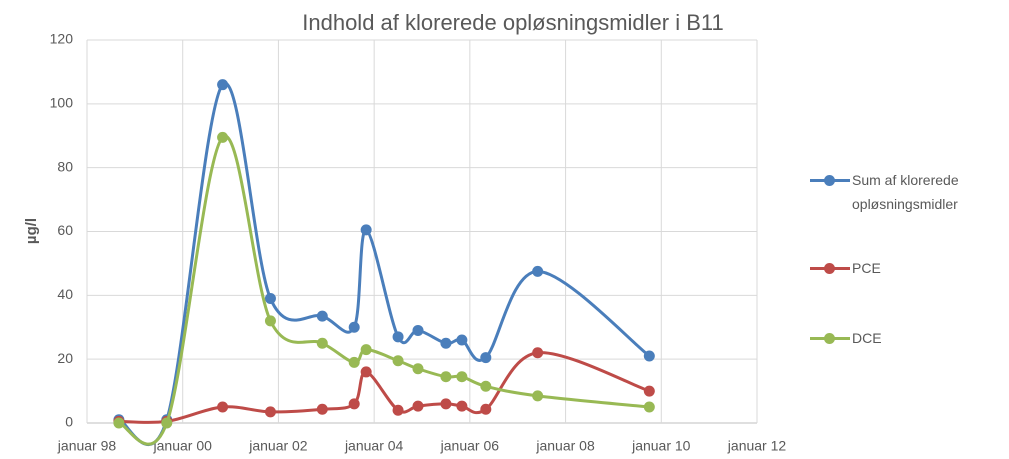  Describe the element at coordinates (866, 268) in the screenshot. I see `legend-label: PCE` at that location.